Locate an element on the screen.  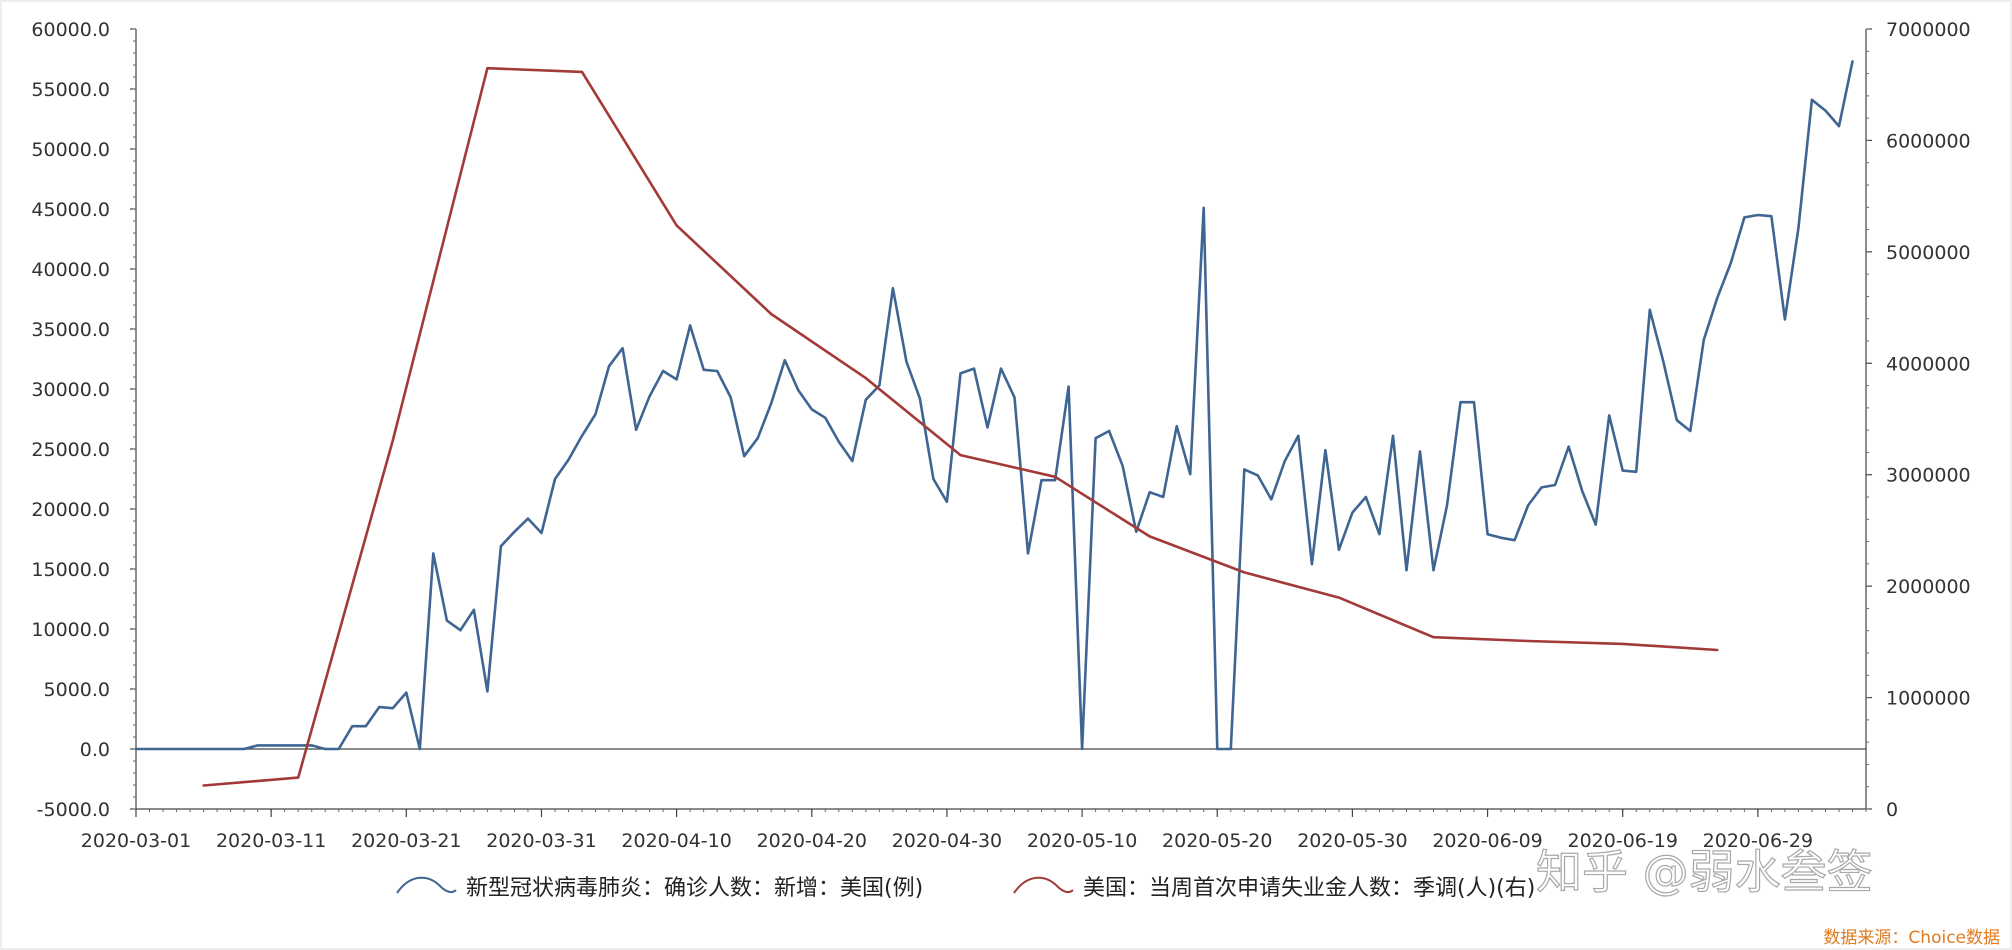
left-tick-label: 55000.0 is located at coordinates (70, 90).